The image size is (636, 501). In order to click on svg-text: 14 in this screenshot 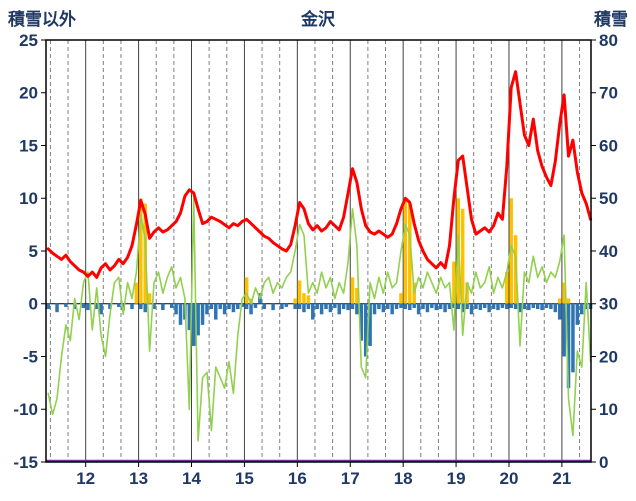, I will do `click(191, 478)`.